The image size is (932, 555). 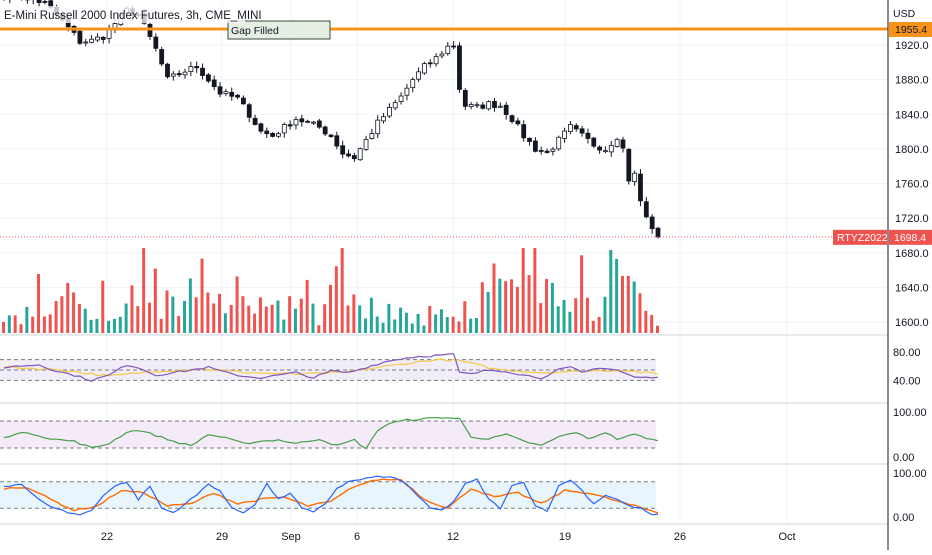 I want to click on time-tick-label: Oct, so click(x=786, y=537).